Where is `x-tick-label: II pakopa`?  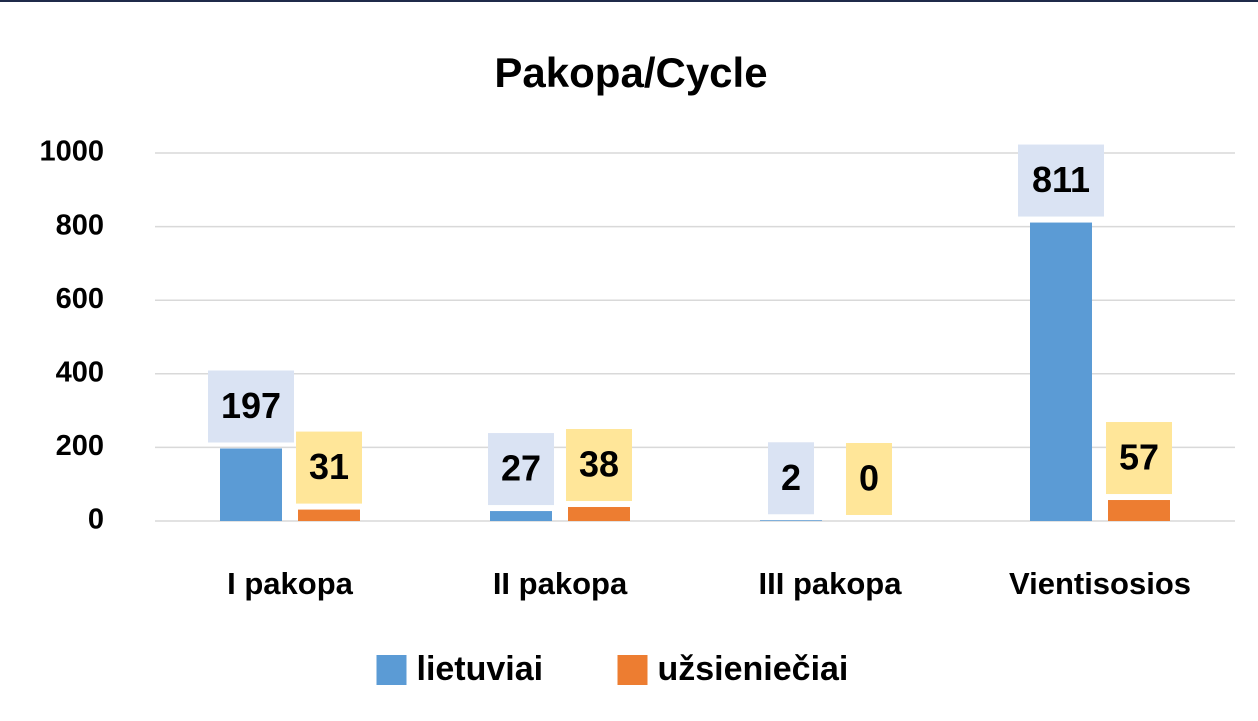
x-tick-label: II pakopa is located at coordinates (560, 583).